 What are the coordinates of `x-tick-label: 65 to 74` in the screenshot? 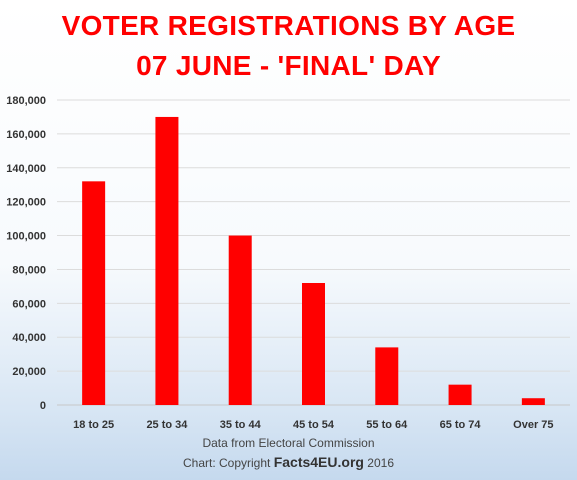 It's located at (461, 425).